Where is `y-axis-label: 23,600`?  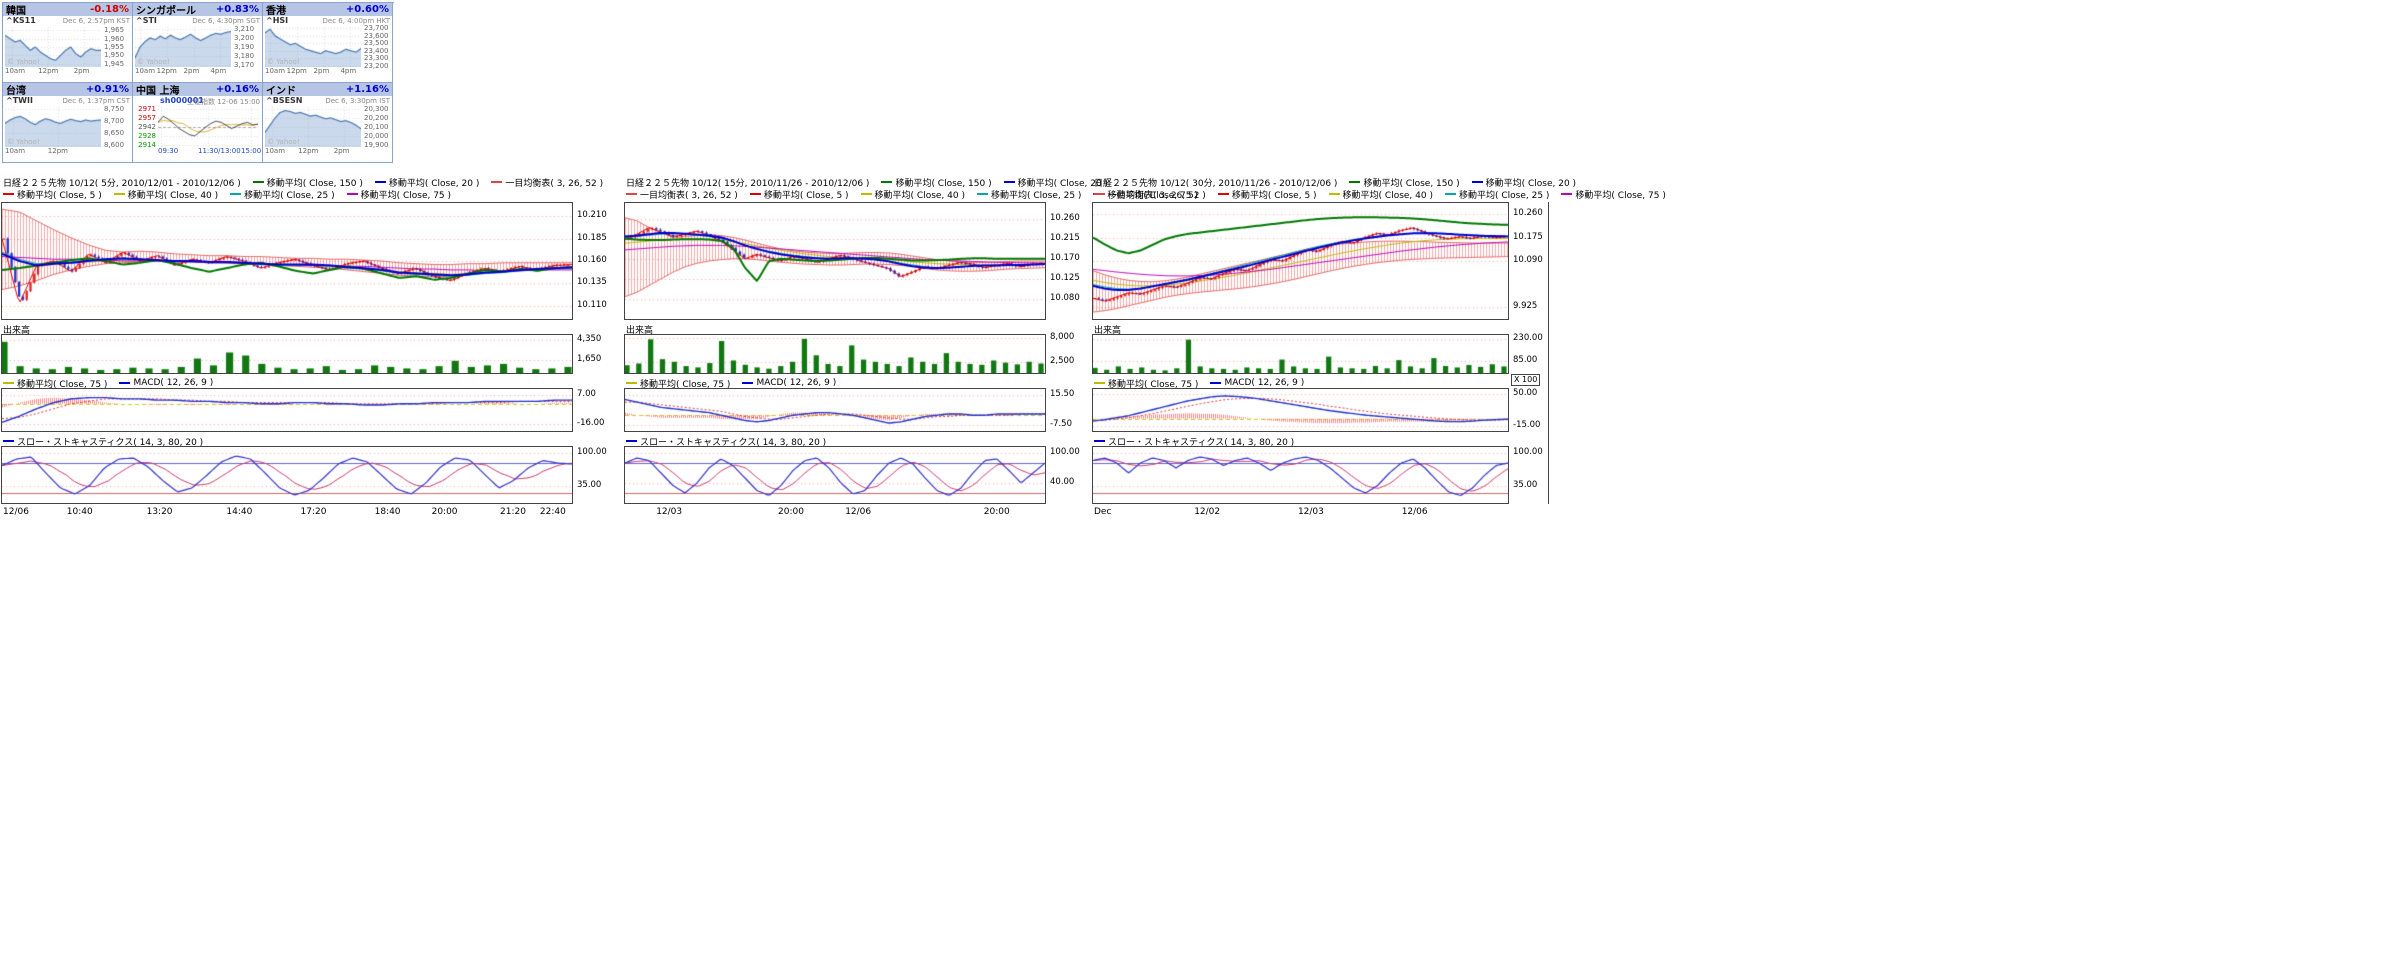 y-axis-label: 23,600 is located at coordinates (376, 35).